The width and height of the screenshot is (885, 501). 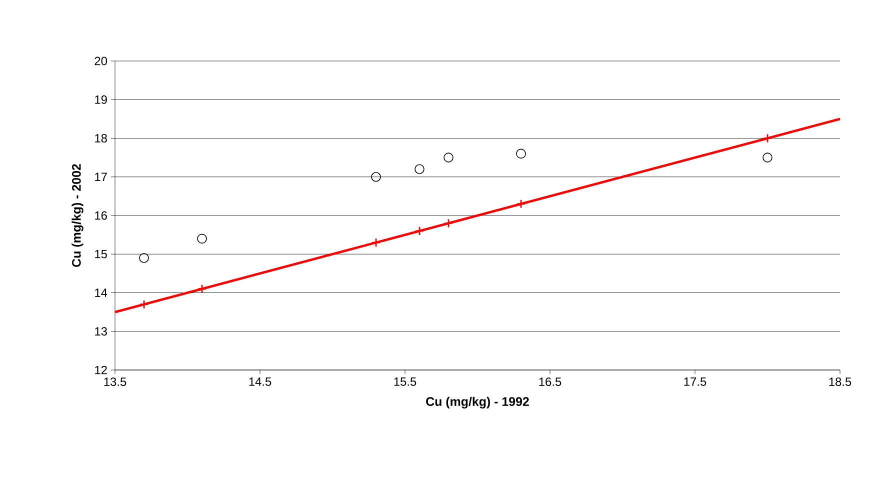 I want to click on x-tick-label: 13.5, so click(x=115, y=382).